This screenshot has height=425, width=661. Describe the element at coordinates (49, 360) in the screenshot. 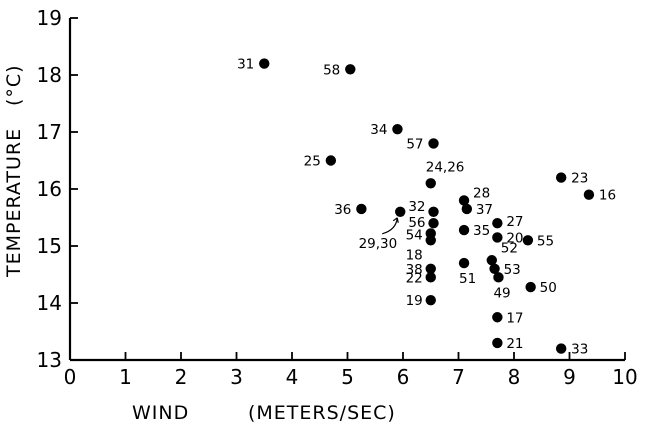

I see `y-tick-label: 13` at that location.